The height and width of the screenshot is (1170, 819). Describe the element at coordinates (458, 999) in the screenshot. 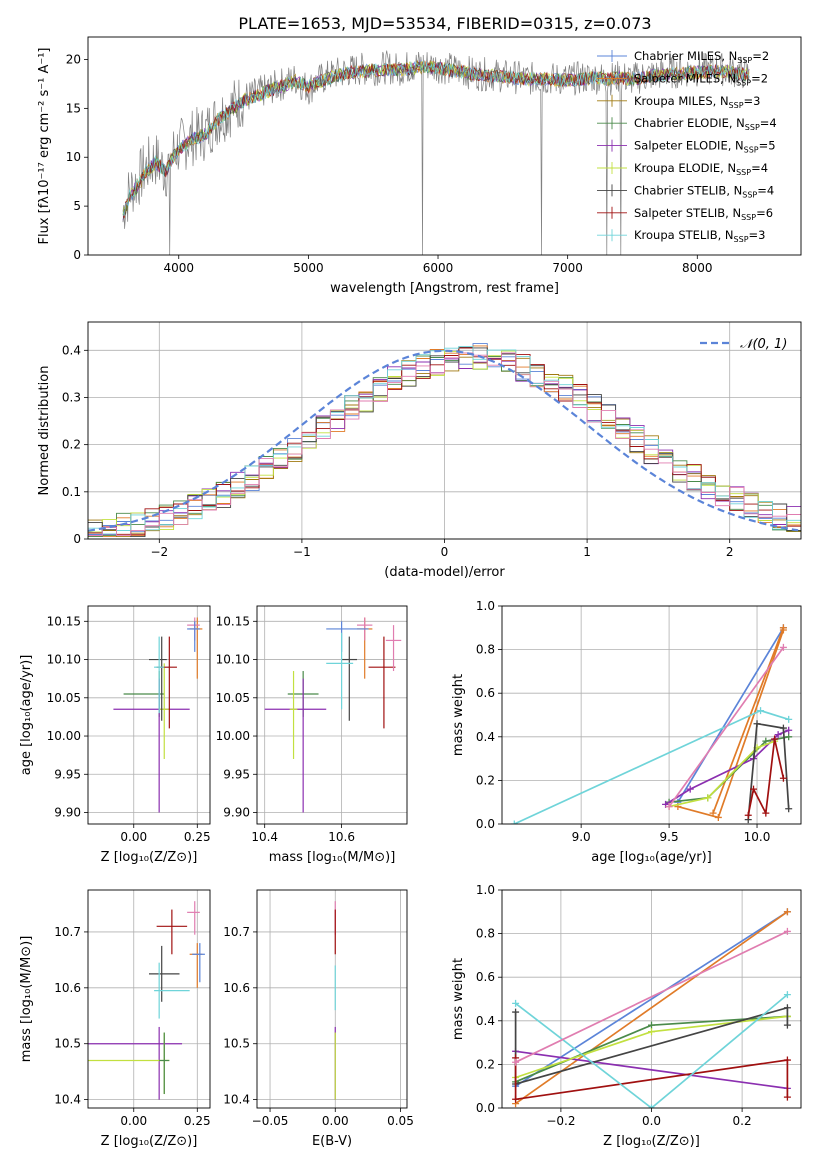

I see `y-axis-label: mass weight` at that location.